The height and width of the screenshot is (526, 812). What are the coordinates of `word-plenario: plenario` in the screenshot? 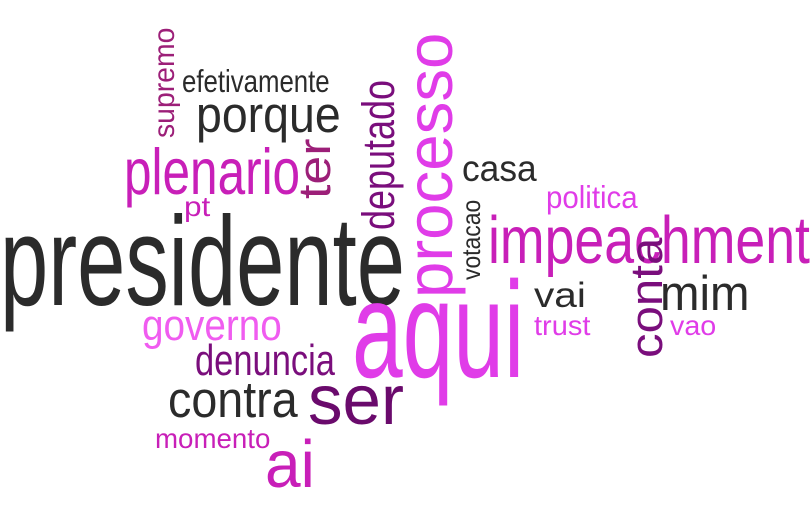 It's located at (212, 171).